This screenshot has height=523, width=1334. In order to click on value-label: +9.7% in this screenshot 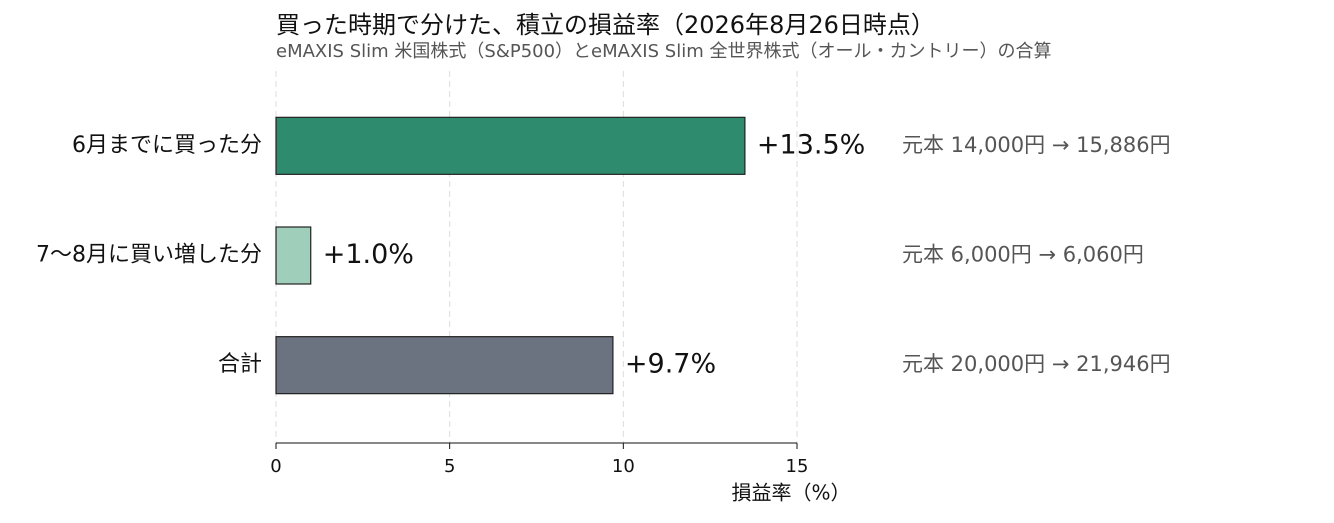, I will do `click(670, 364)`.